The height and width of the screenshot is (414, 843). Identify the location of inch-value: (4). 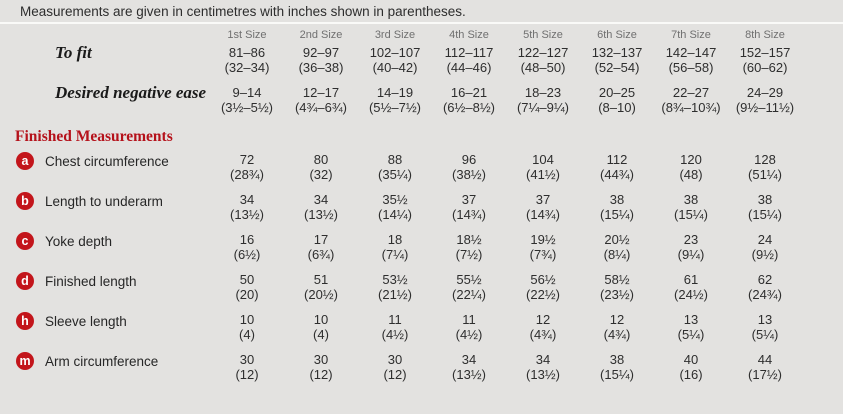
(247, 334).